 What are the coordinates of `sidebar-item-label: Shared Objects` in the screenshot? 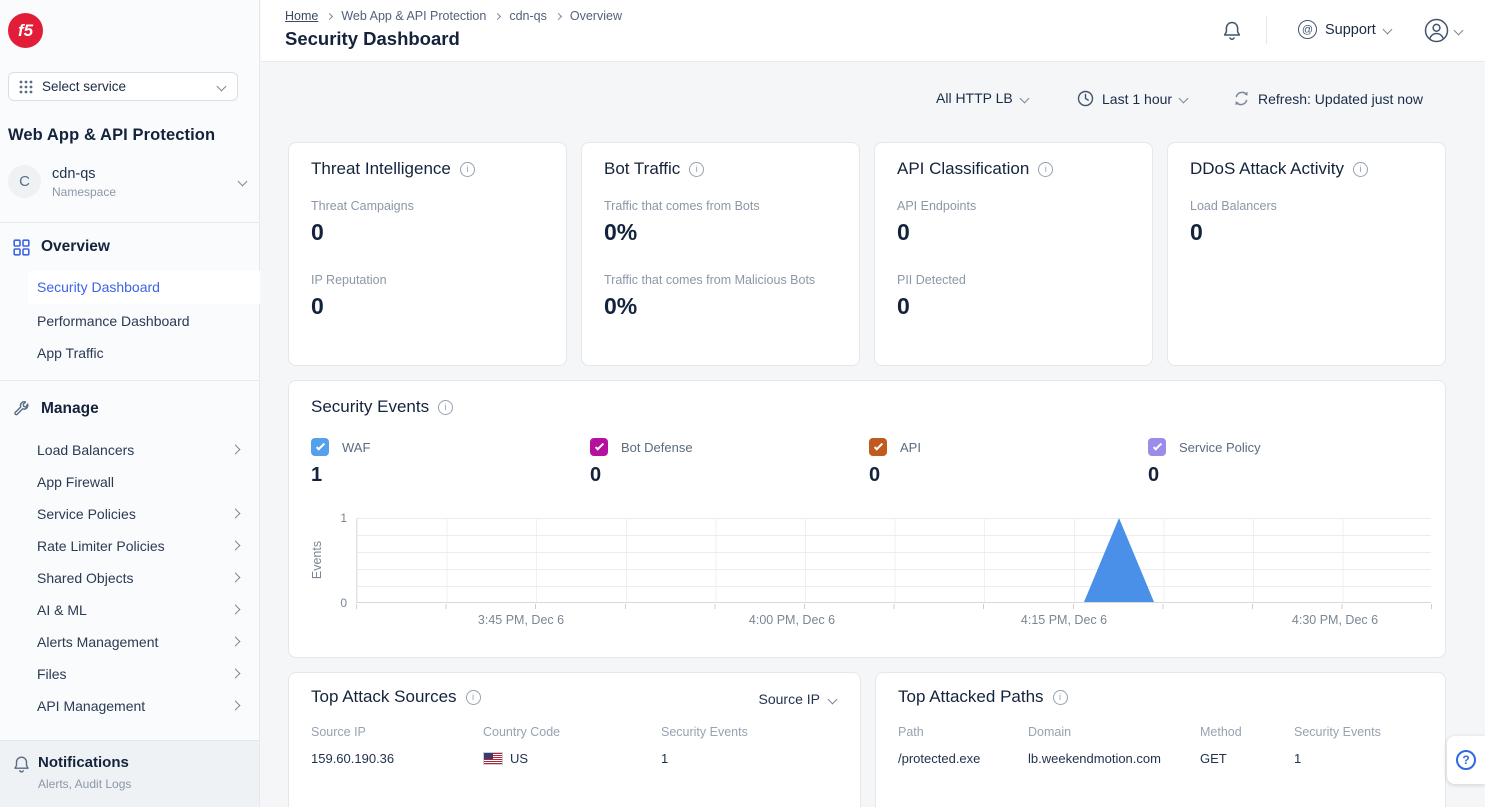 It's located at (85, 578).